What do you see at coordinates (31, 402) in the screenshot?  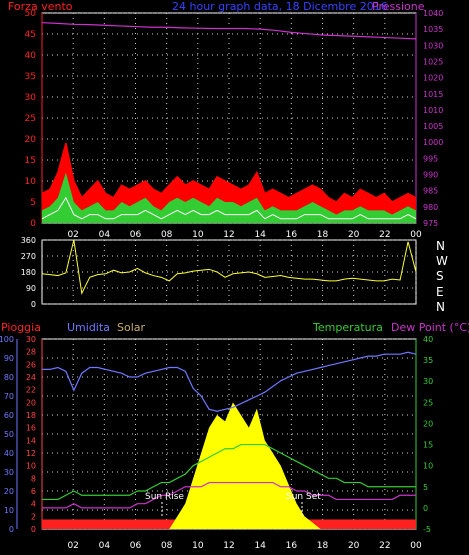 I see `rain-axis-tick: 20` at bounding box center [31, 402].